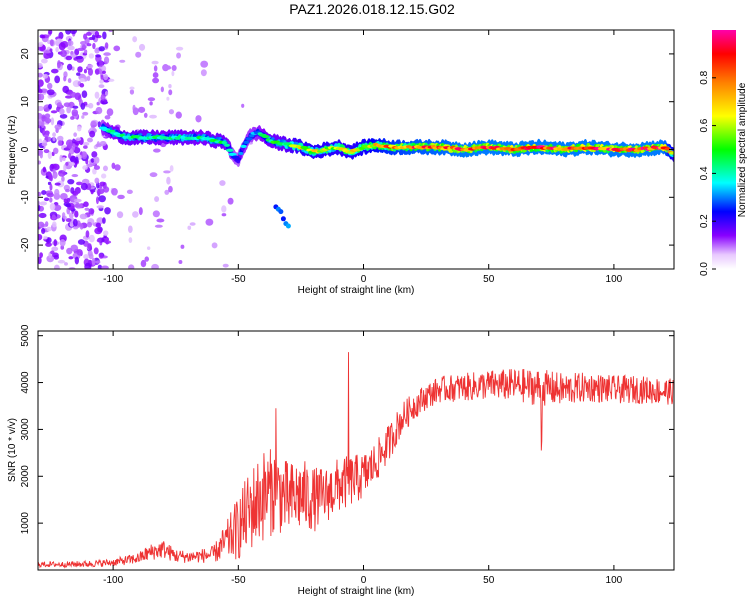 This screenshot has height=600, width=750. I want to click on spectrogram-xtick-label: -100, so click(113, 279).